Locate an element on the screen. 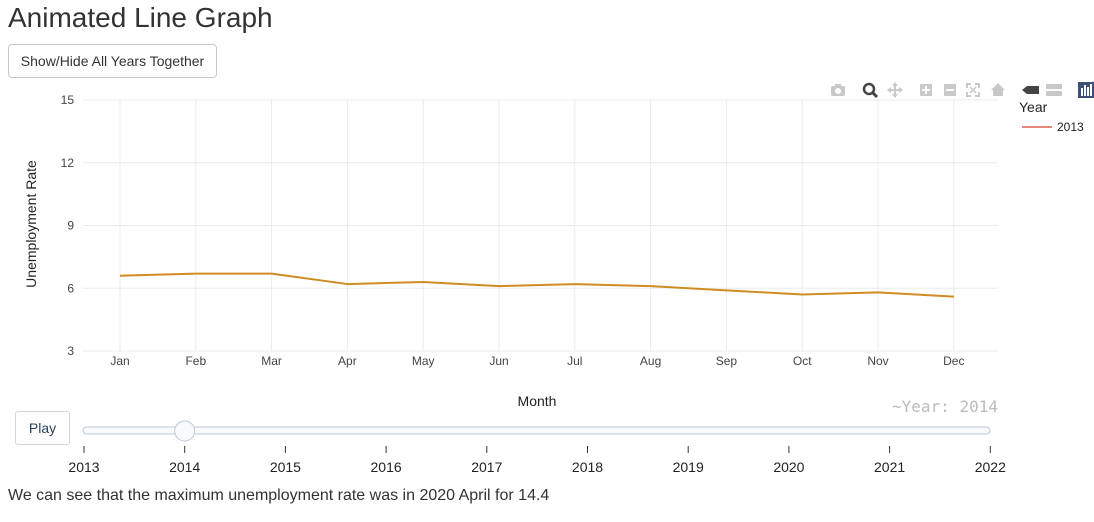 The height and width of the screenshot is (522, 1094). zoom-icon is located at coordinates (870, 90).